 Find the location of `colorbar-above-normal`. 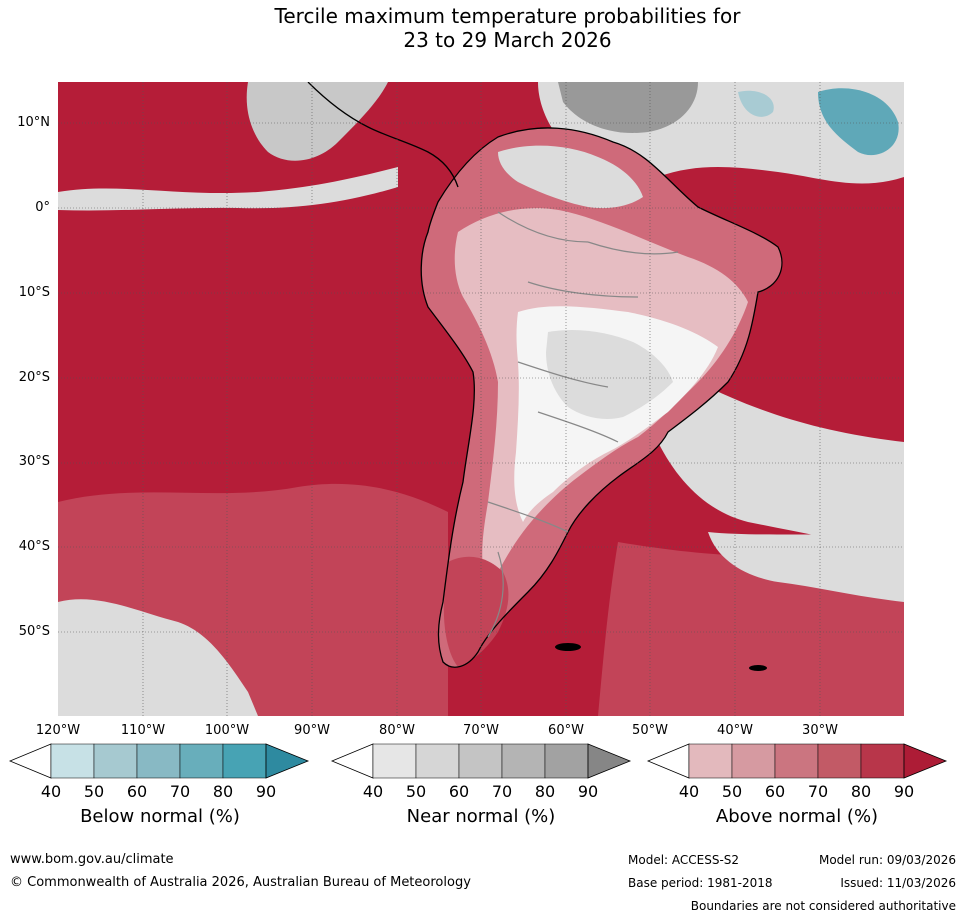

colorbar-above-normal is located at coordinates (798, 764).